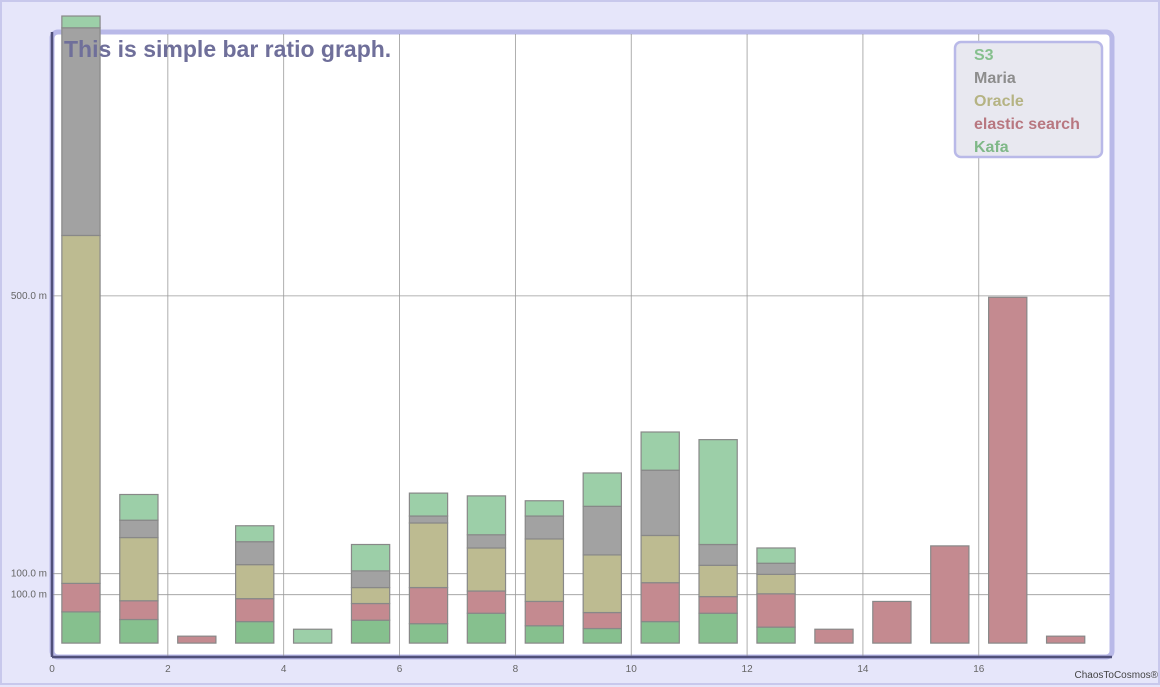 This screenshot has height=687, width=1160. I want to click on x-tick-label: 12, so click(748, 669).